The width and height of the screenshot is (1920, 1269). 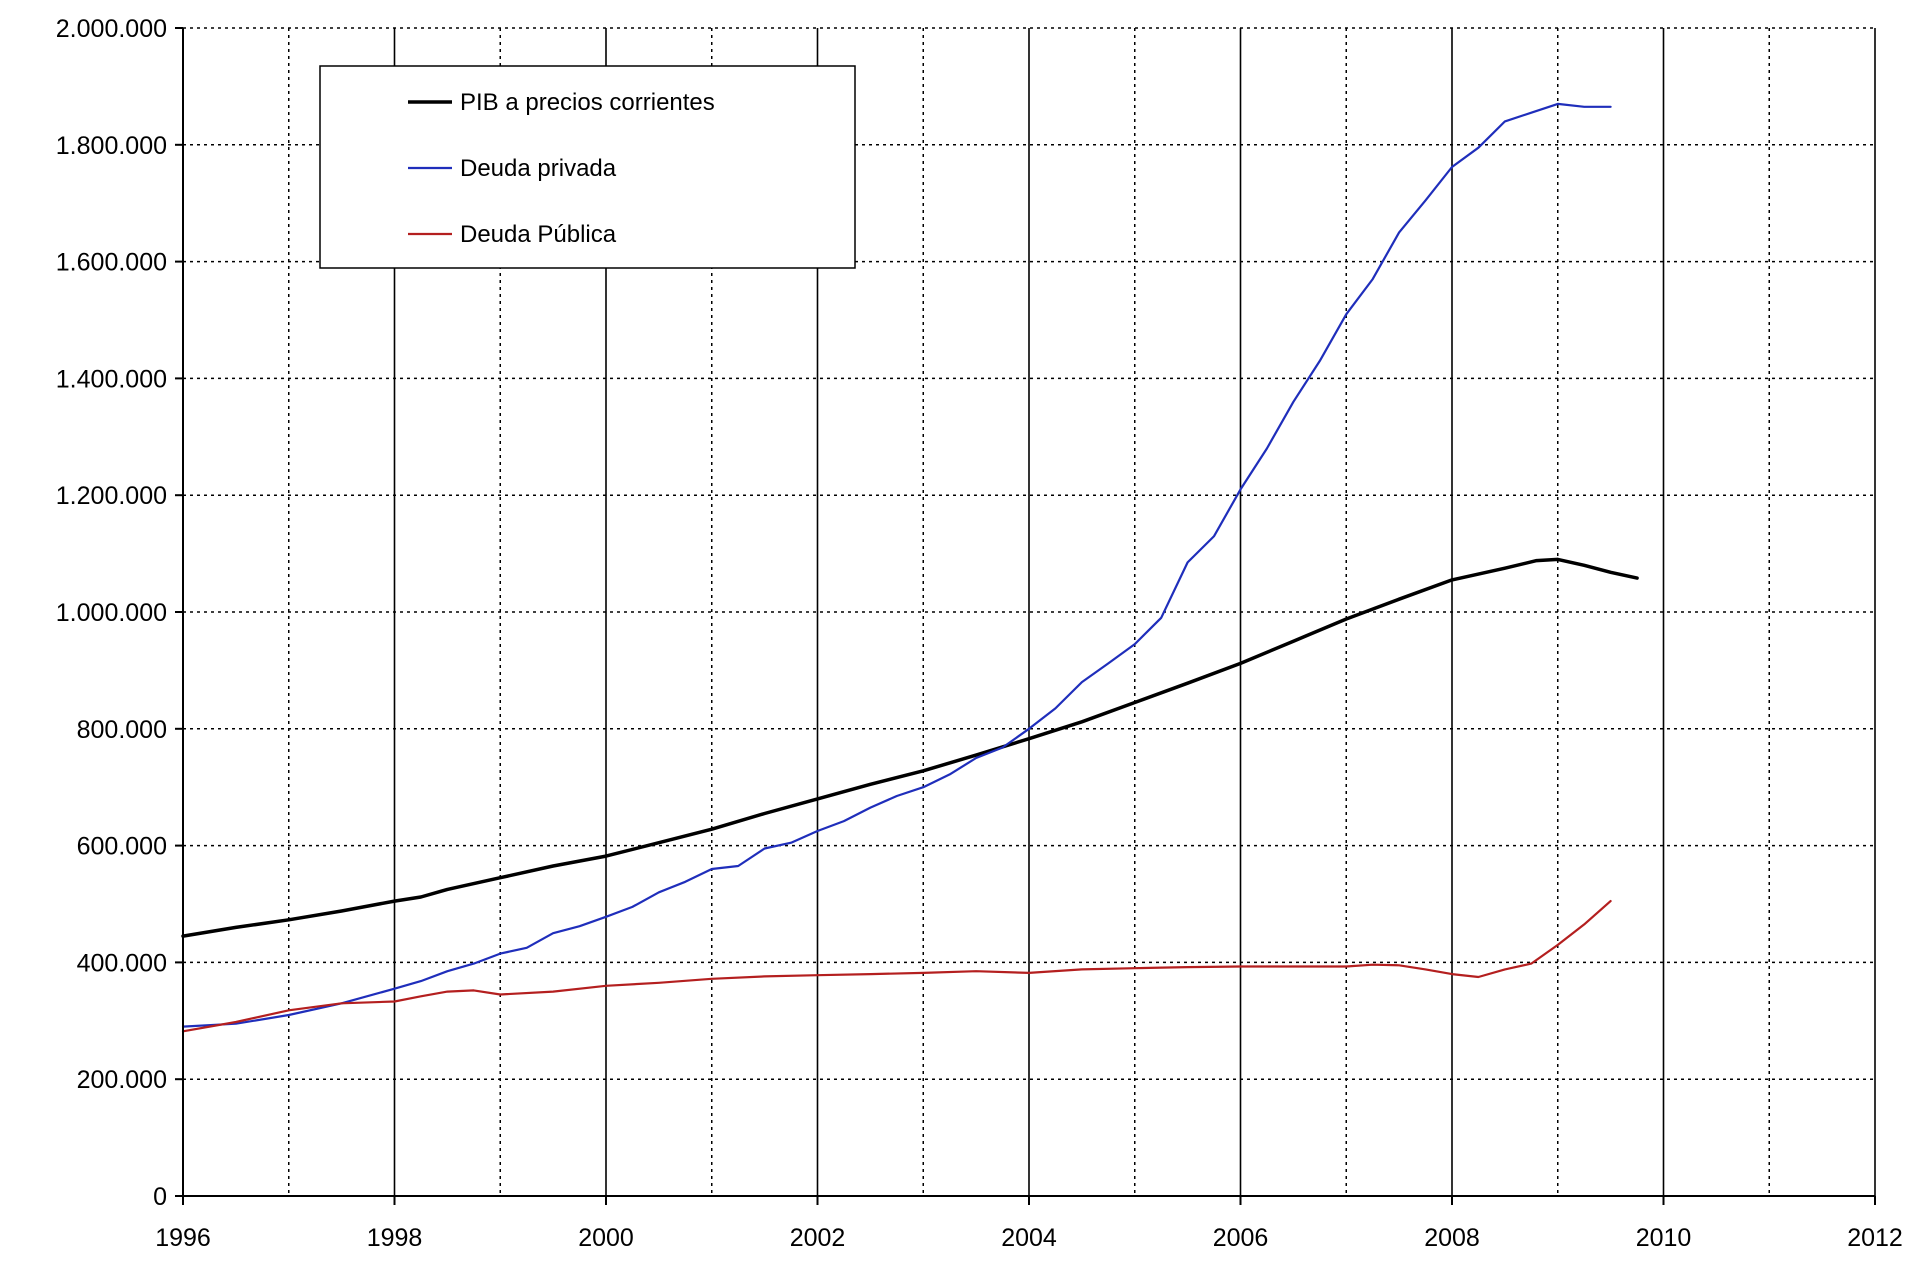 What do you see at coordinates (1241, 1238) in the screenshot?
I see `x-tick-label: 2006` at bounding box center [1241, 1238].